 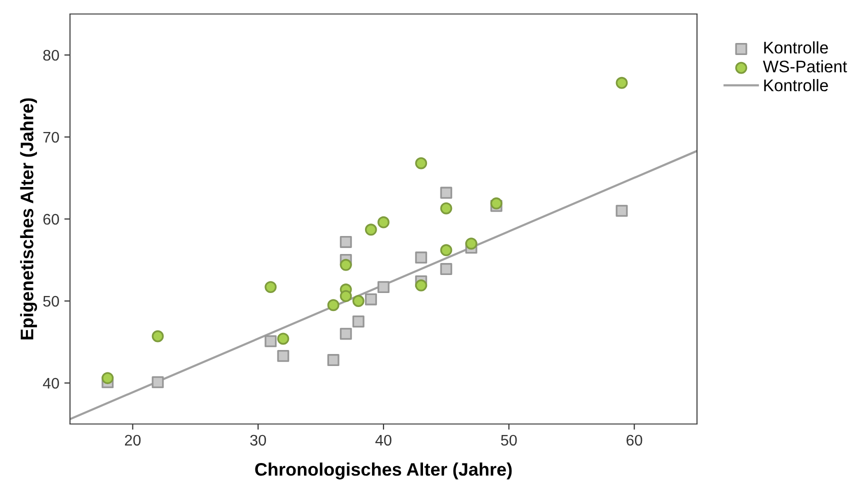 What do you see at coordinates (509, 440) in the screenshot?
I see `x-tick-label: 50` at bounding box center [509, 440].